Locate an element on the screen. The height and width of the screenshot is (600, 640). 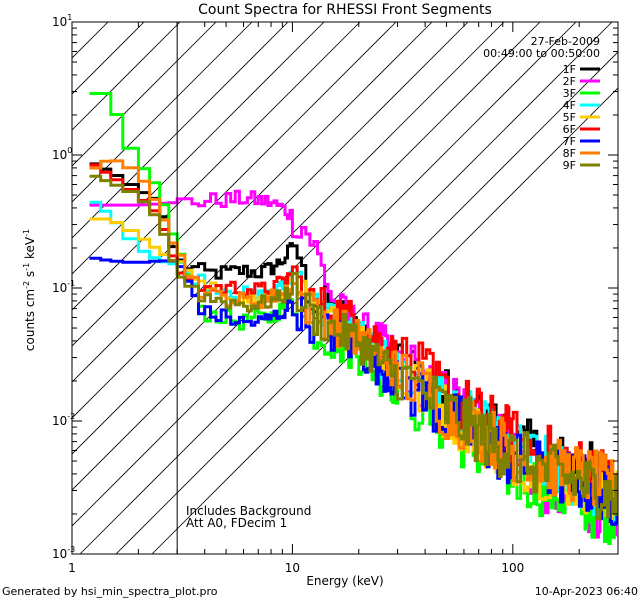
legend-label: 6F is located at coordinates (569, 129).